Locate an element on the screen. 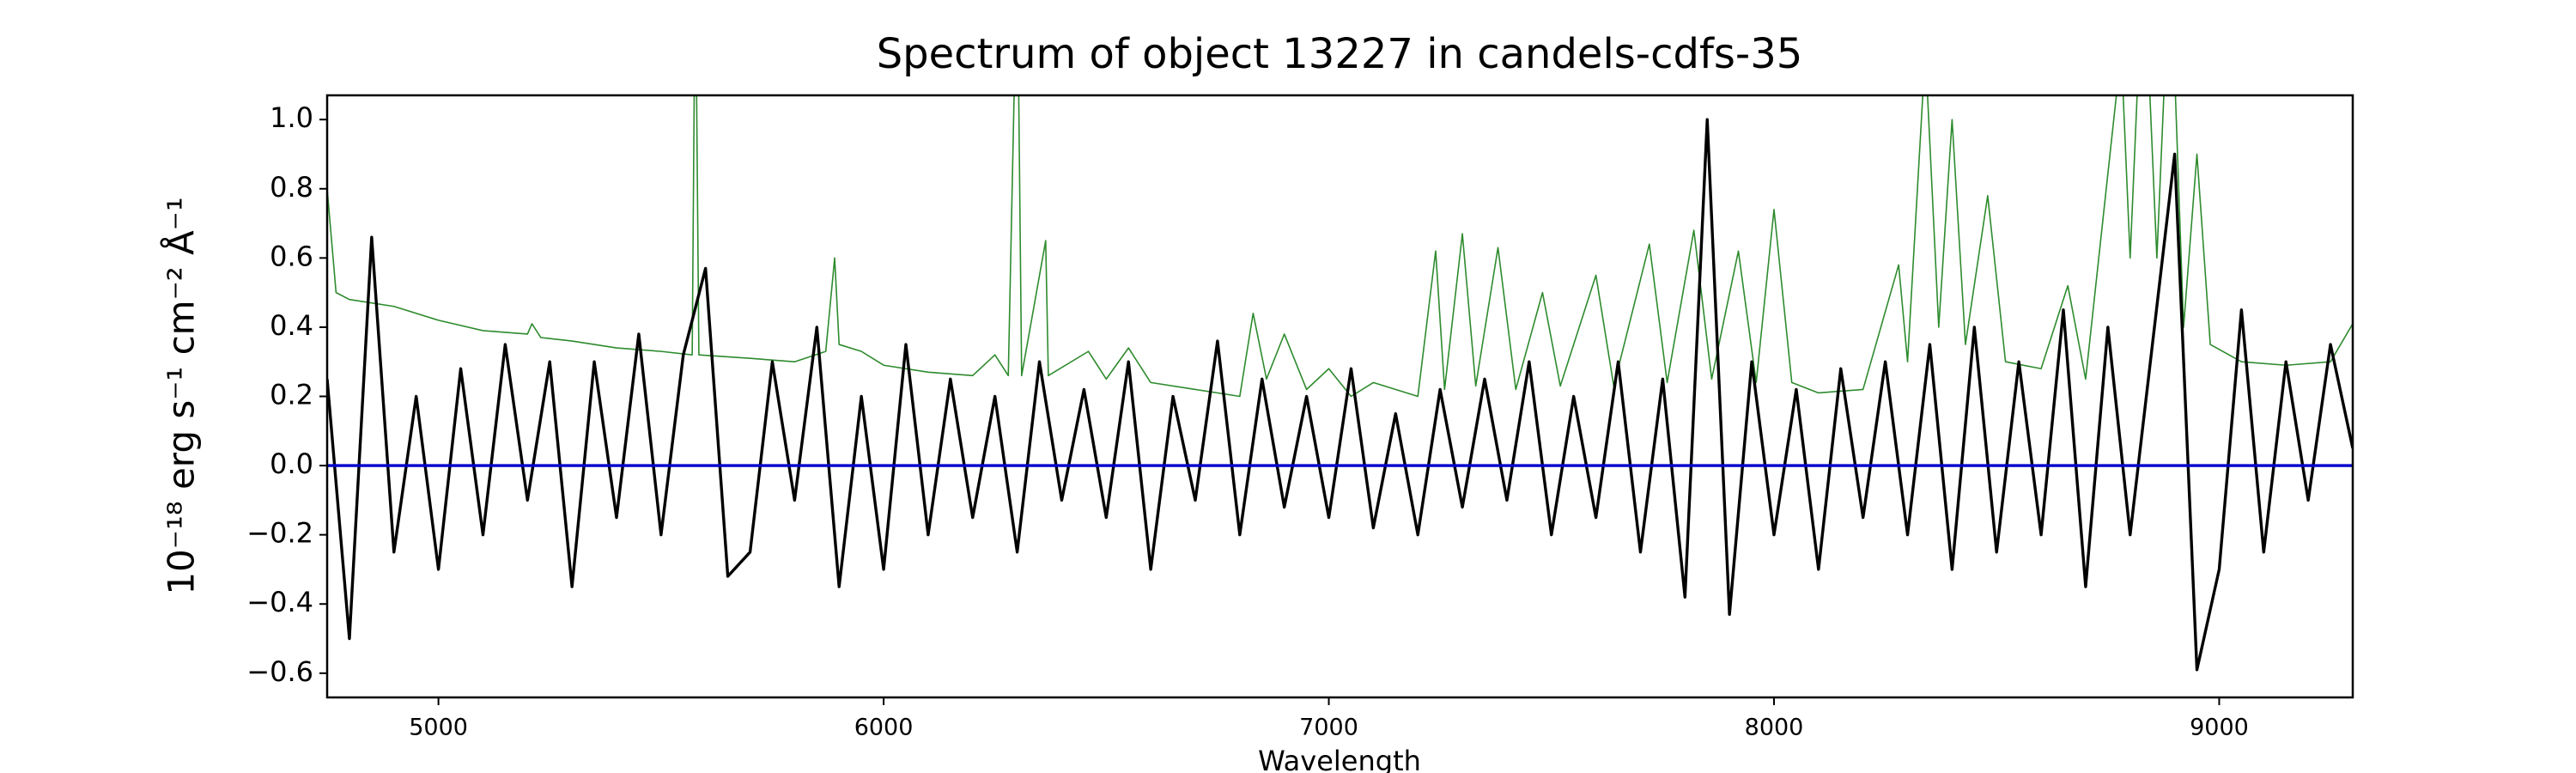  x-axis-label: Wavelength is located at coordinates (1339, 759).